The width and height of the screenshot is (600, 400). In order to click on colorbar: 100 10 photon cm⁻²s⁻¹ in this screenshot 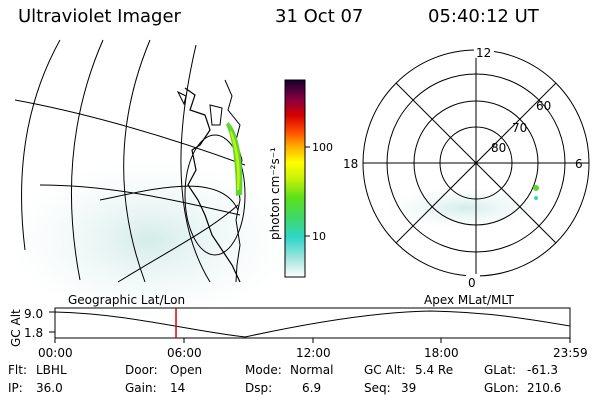, I will do `click(300, 178)`.